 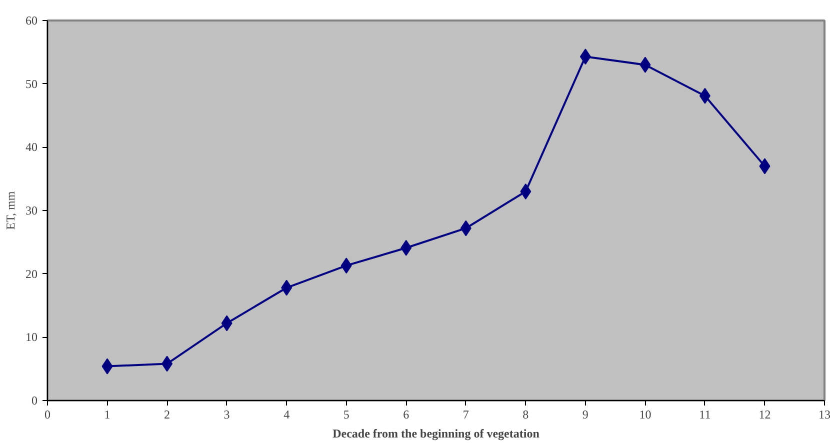 What do you see at coordinates (47, 415) in the screenshot?
I see `x-tick-label: 0` at bounding box center [47, 415].